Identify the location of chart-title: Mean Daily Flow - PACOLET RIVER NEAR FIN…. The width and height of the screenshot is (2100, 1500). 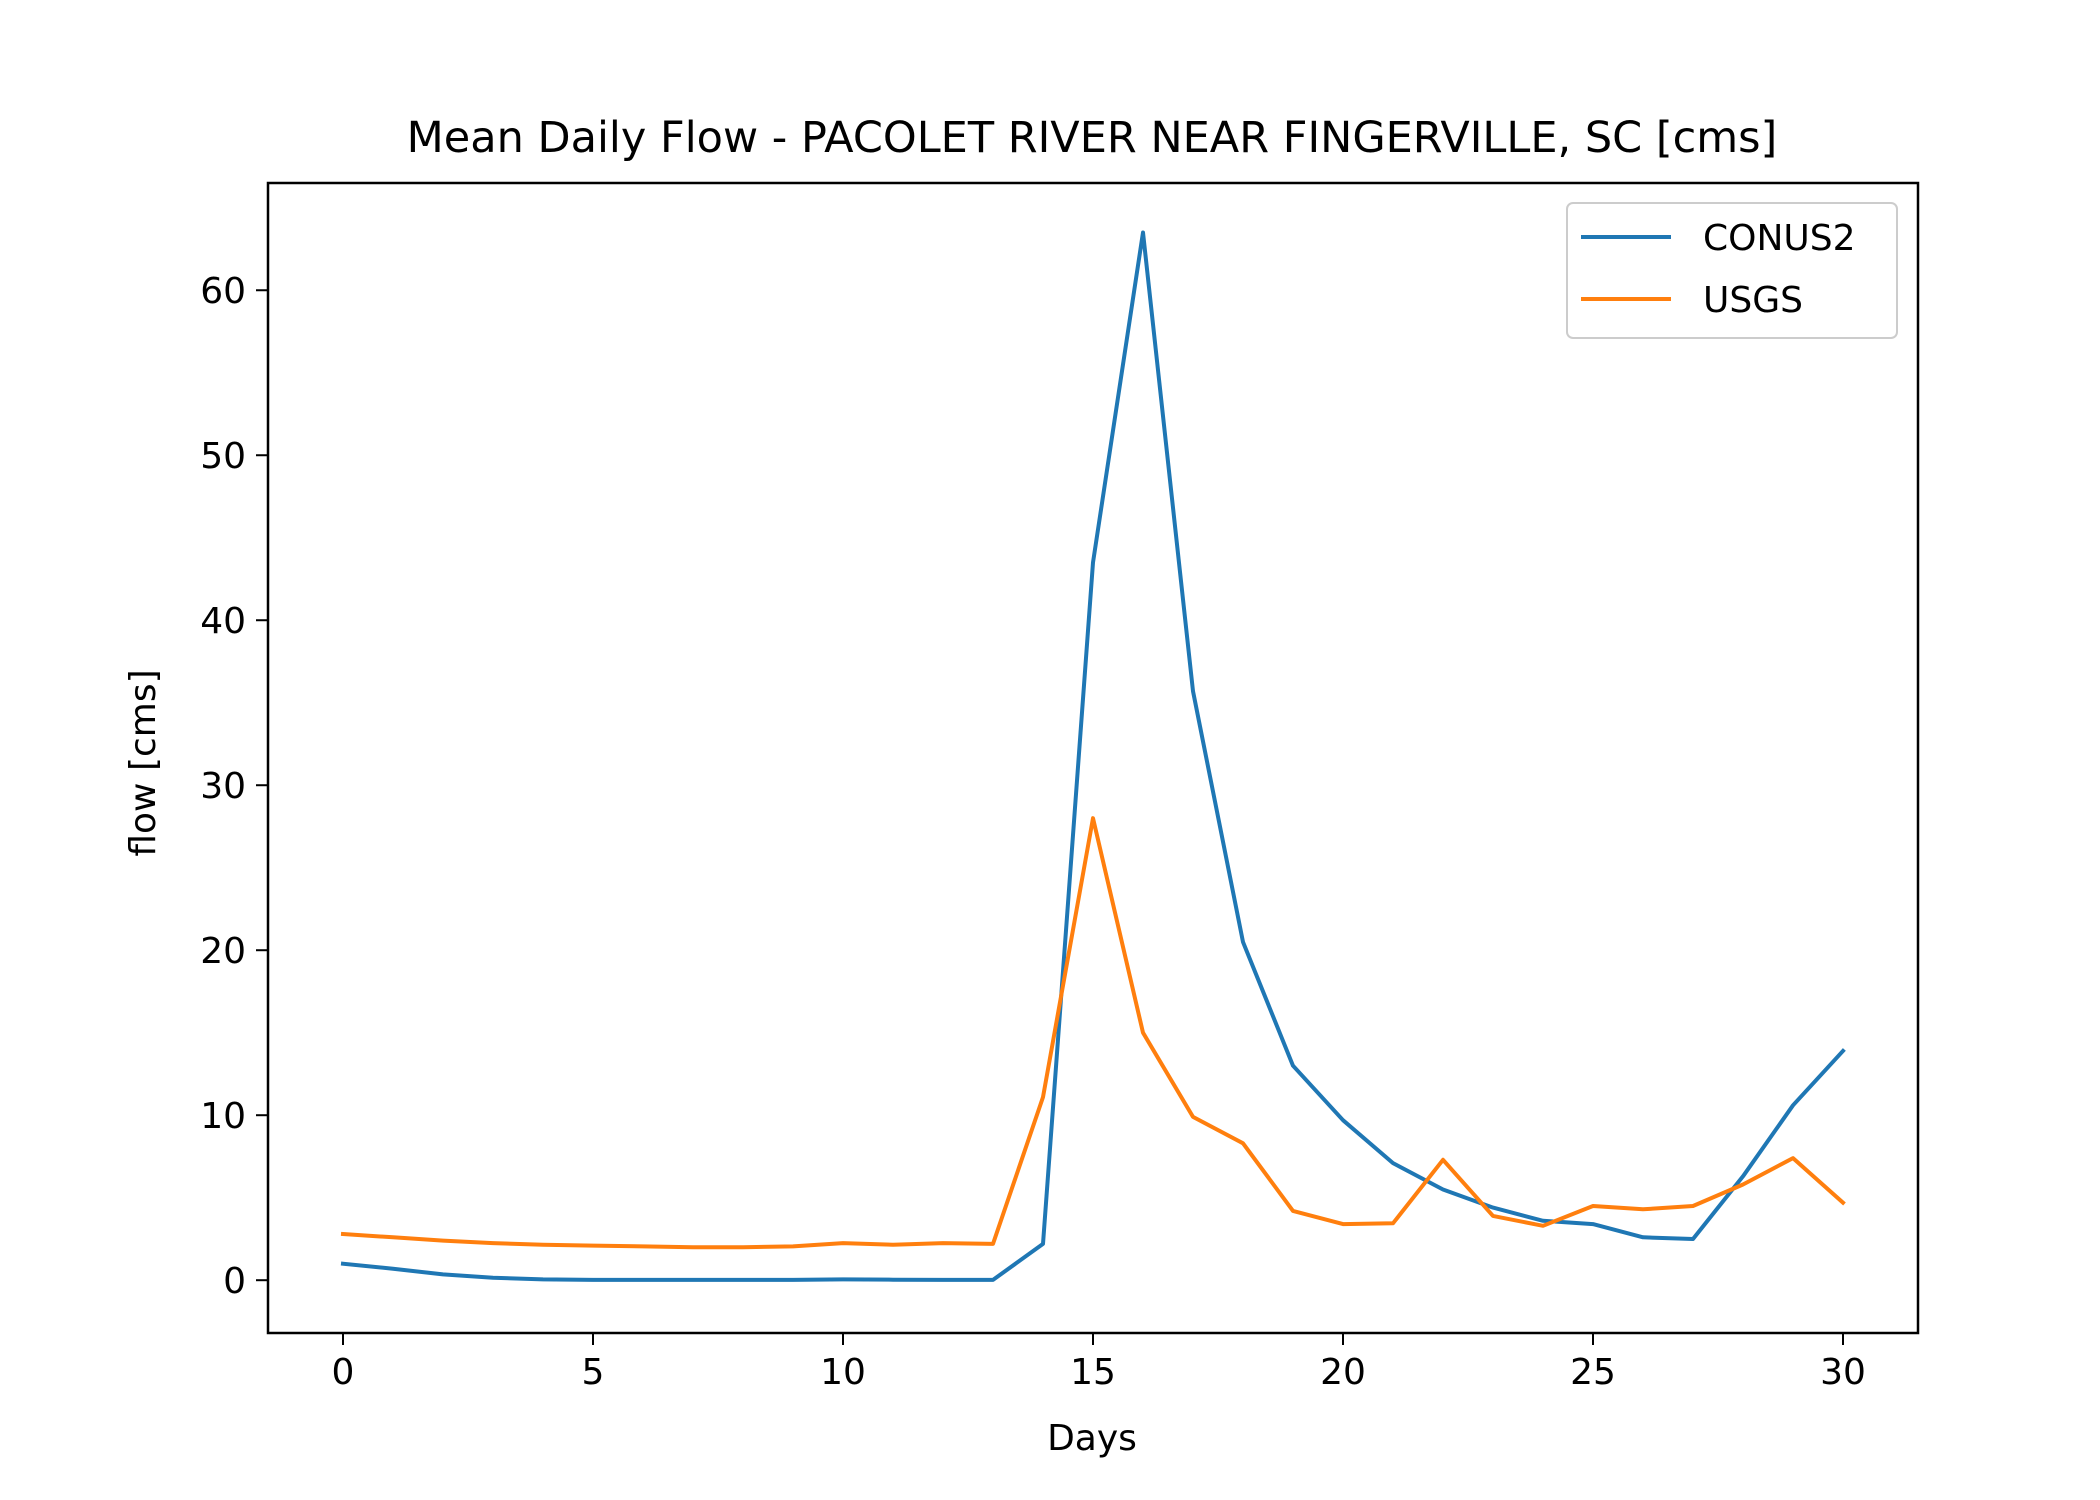
(1092, 138).